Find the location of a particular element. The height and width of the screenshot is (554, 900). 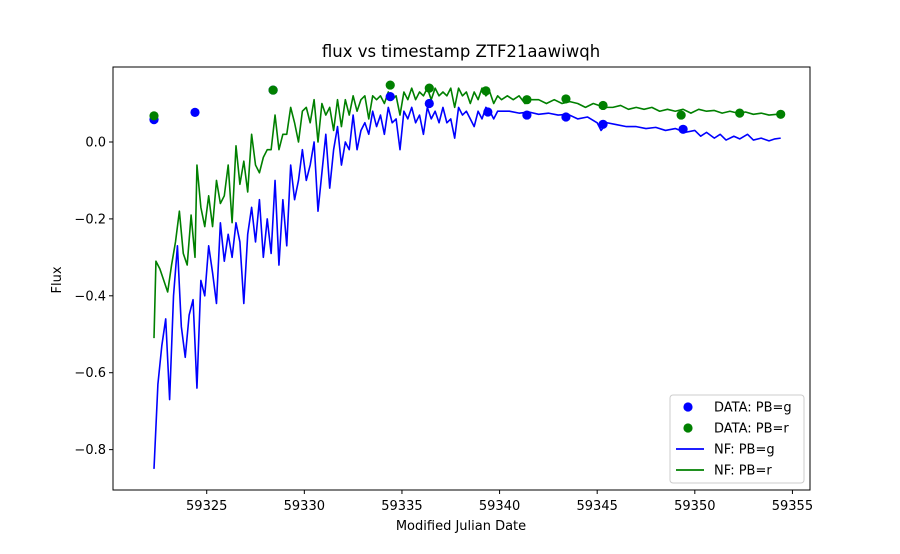

y-tick-label: −0.8 is located at coordinates (90, 450).